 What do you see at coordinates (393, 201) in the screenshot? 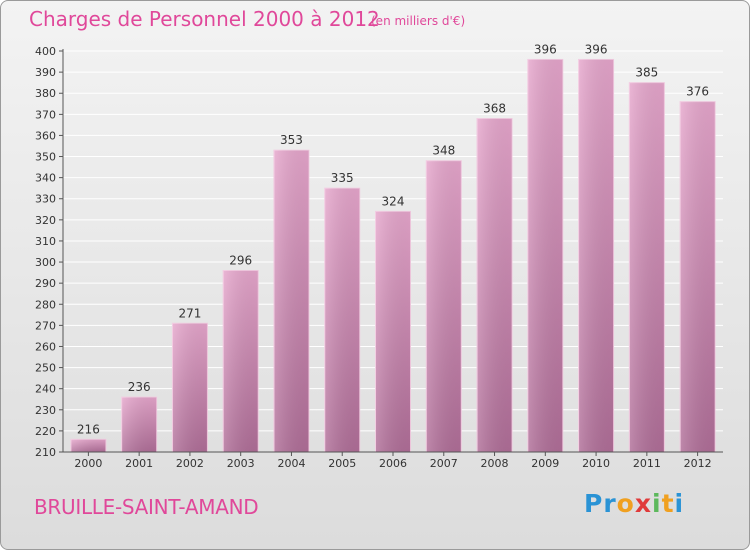
I see `value-label-2006: 324` at bounding box center [393, 201].